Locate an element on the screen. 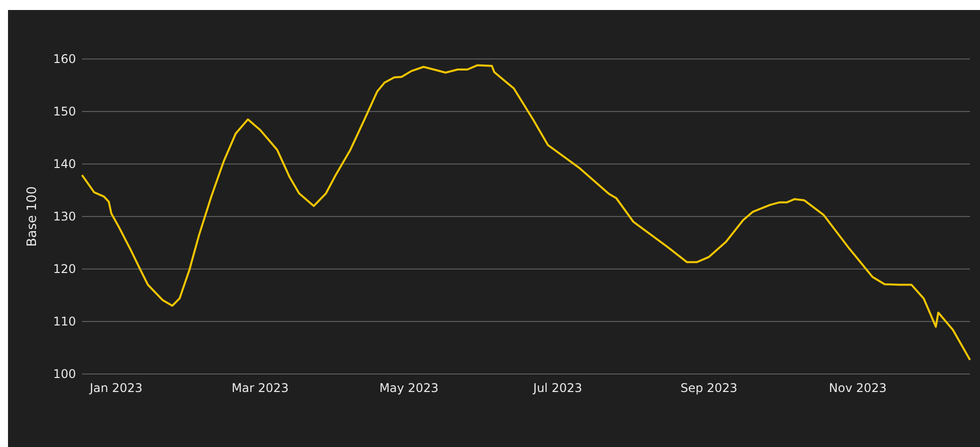 This screenshot has height=447, width=980. x-tick-label: Jul 2023 is located at coordinates (557, 388).